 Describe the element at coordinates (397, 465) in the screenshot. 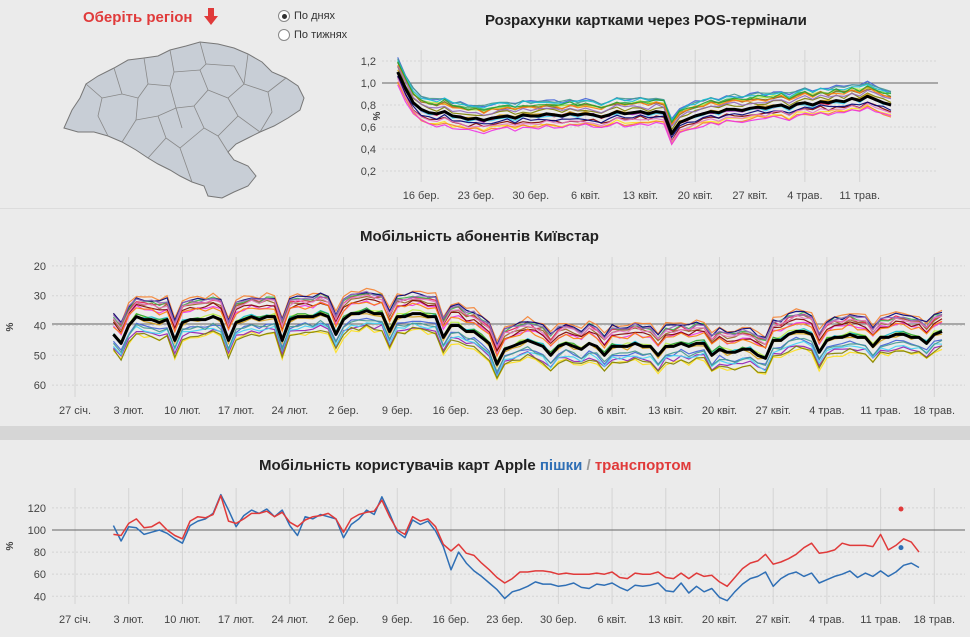

I see `apple-title-main: Мобільність користувачів карт Apple` at that location.